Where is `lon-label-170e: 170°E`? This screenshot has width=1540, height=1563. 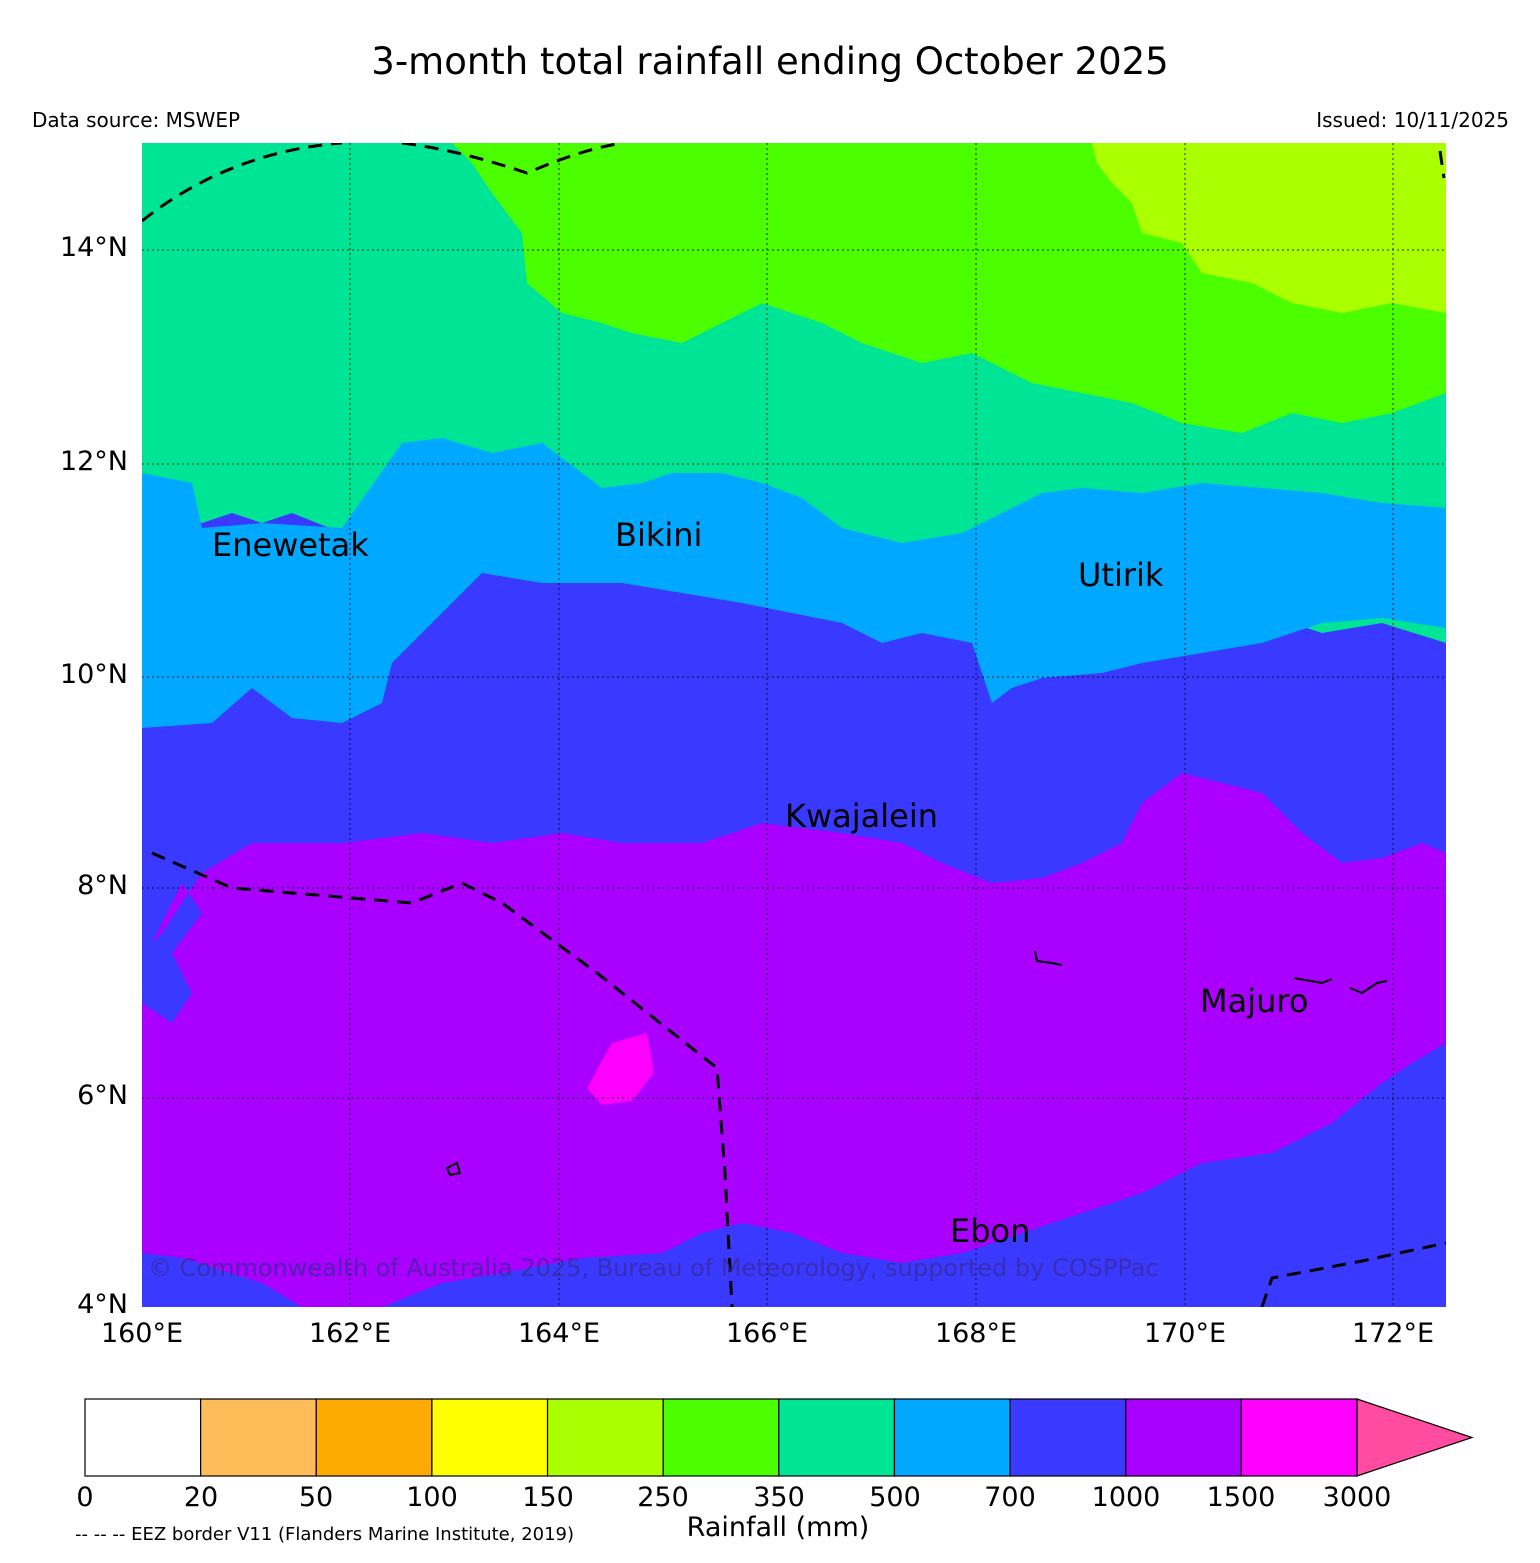 lon-label-170e: 170°E is located at coordinates (1185, 1333).